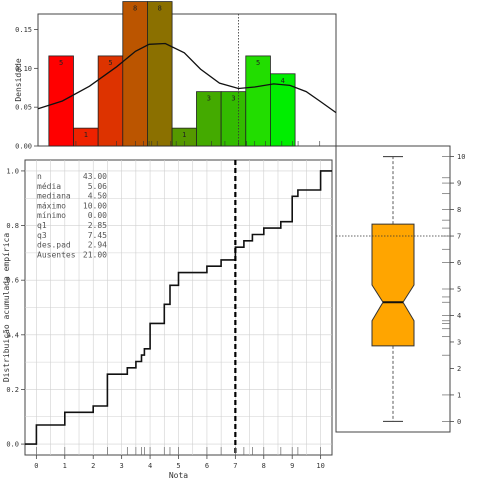 This screenshot has width=480, height=480. I want to click on x-tick-label: 5, so click(178, 466).